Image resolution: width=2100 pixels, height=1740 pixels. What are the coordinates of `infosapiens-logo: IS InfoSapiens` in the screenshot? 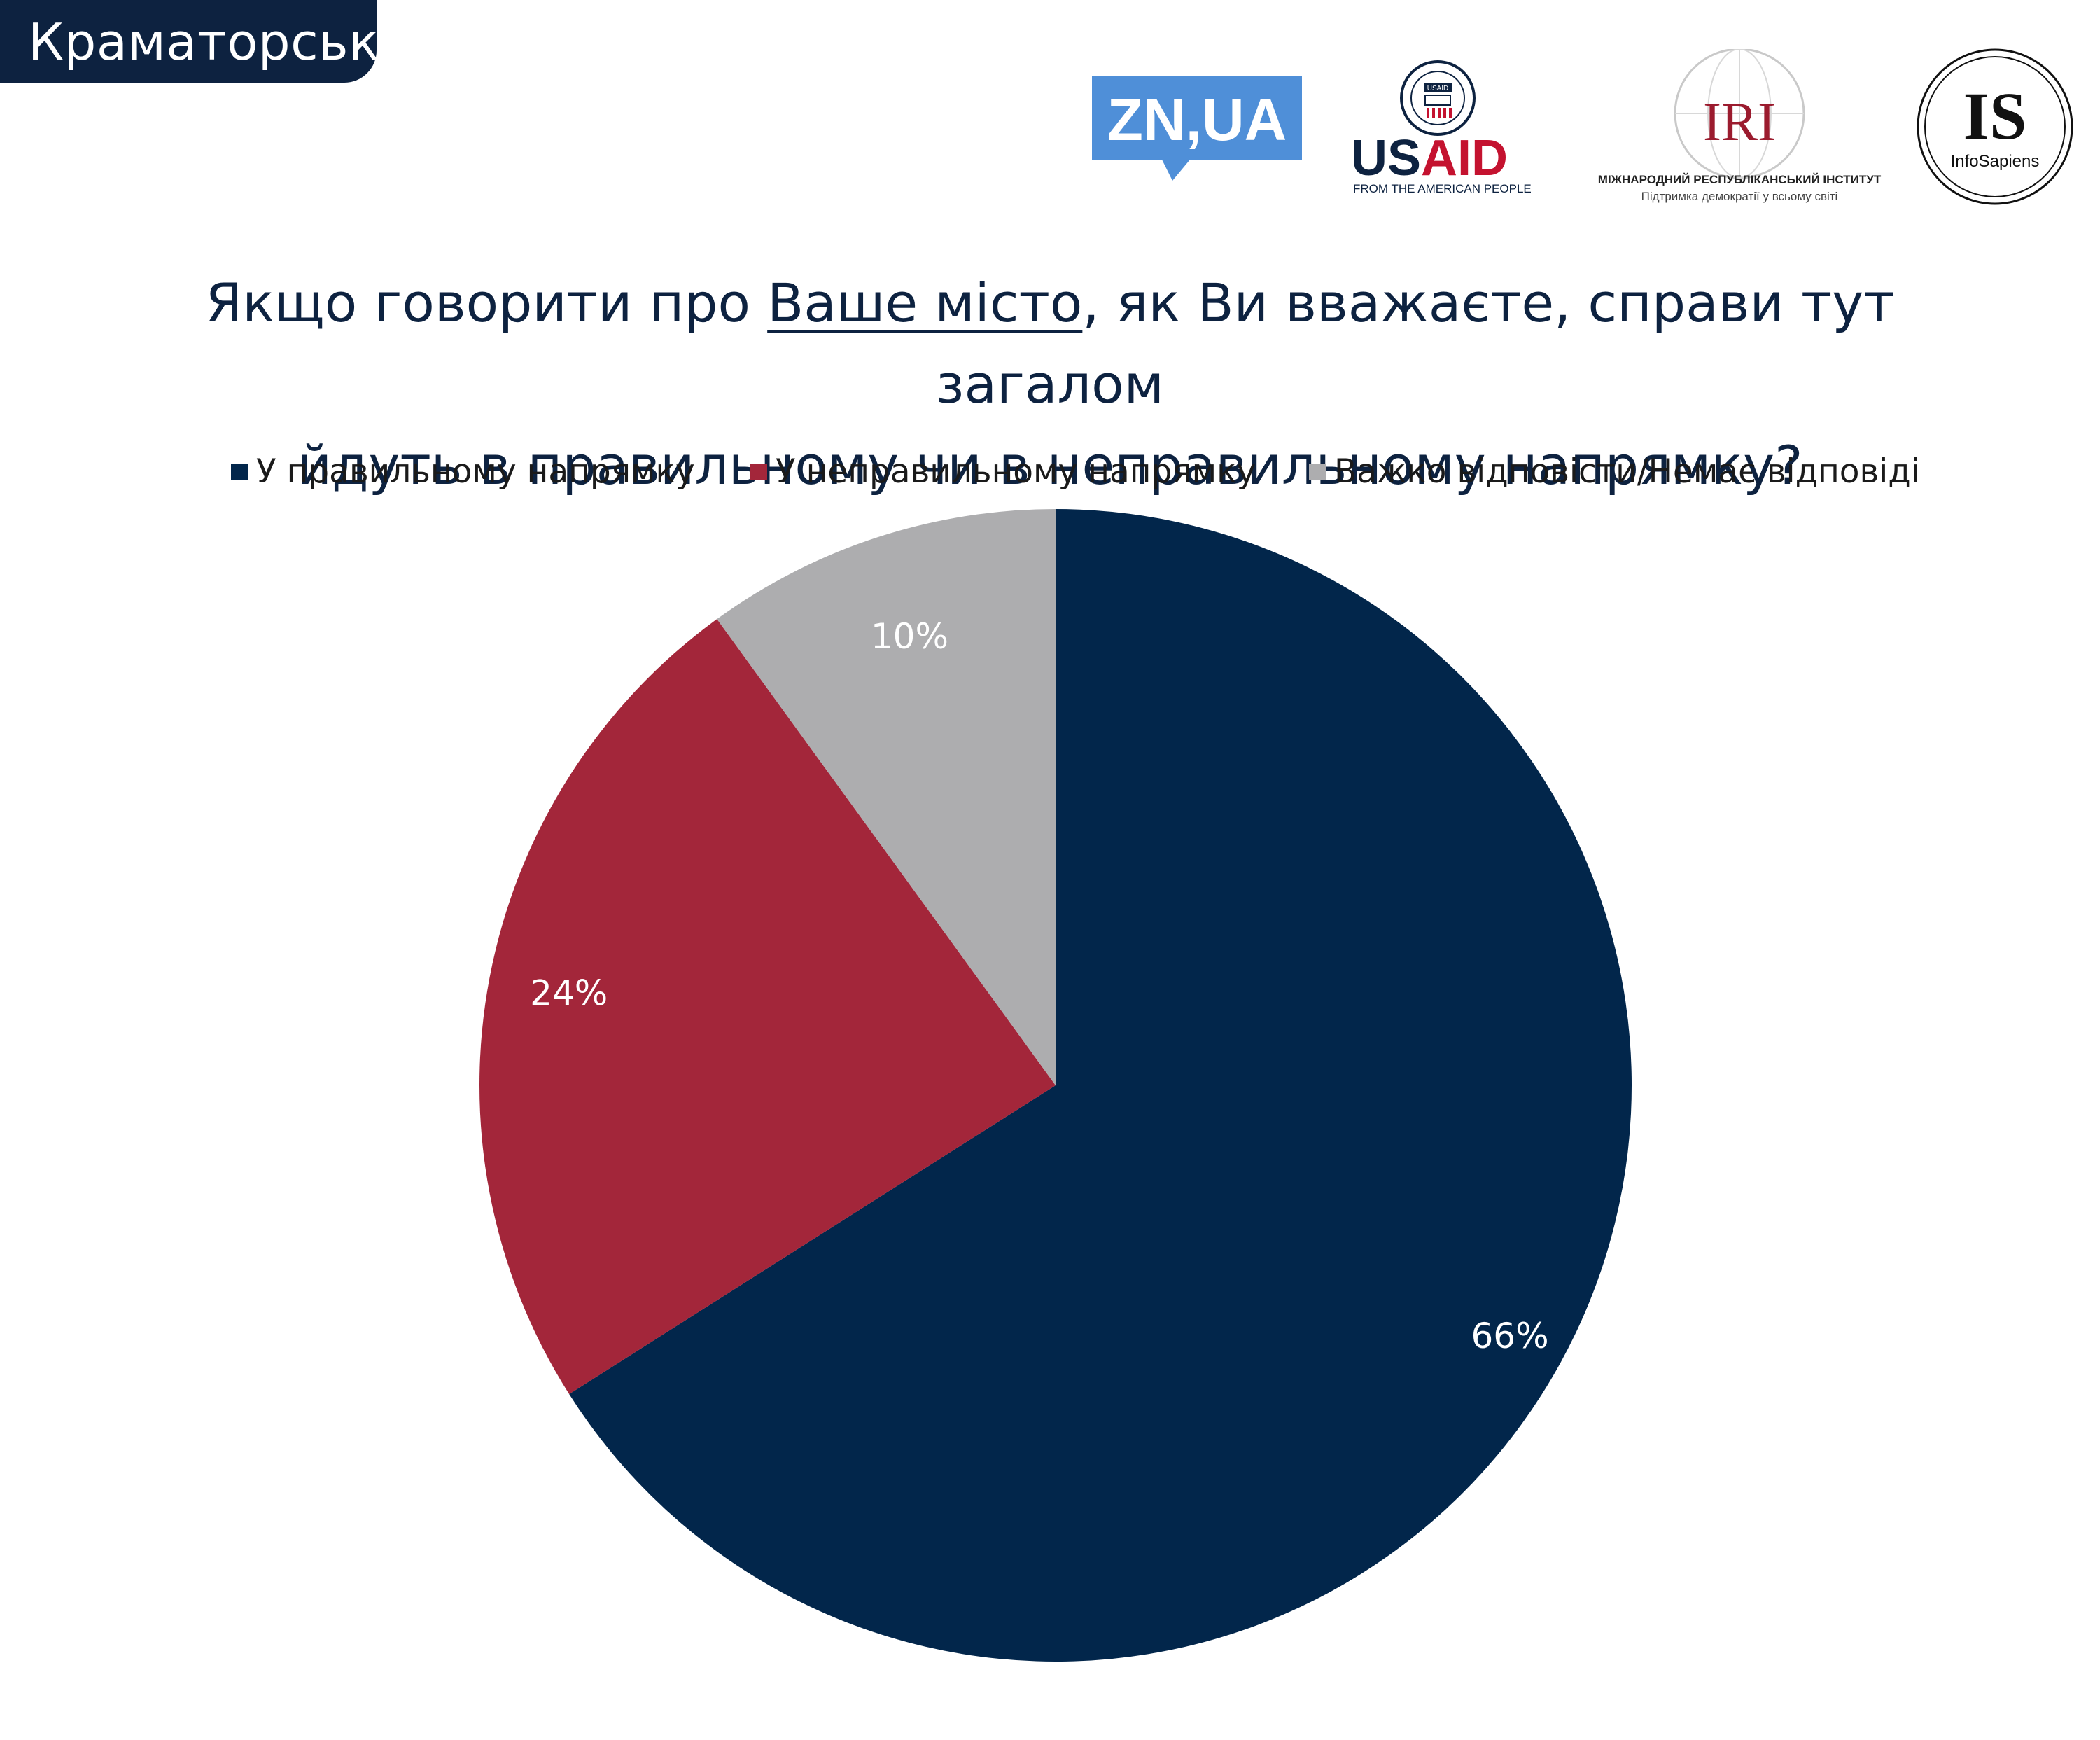 It's located at (1995, 126).